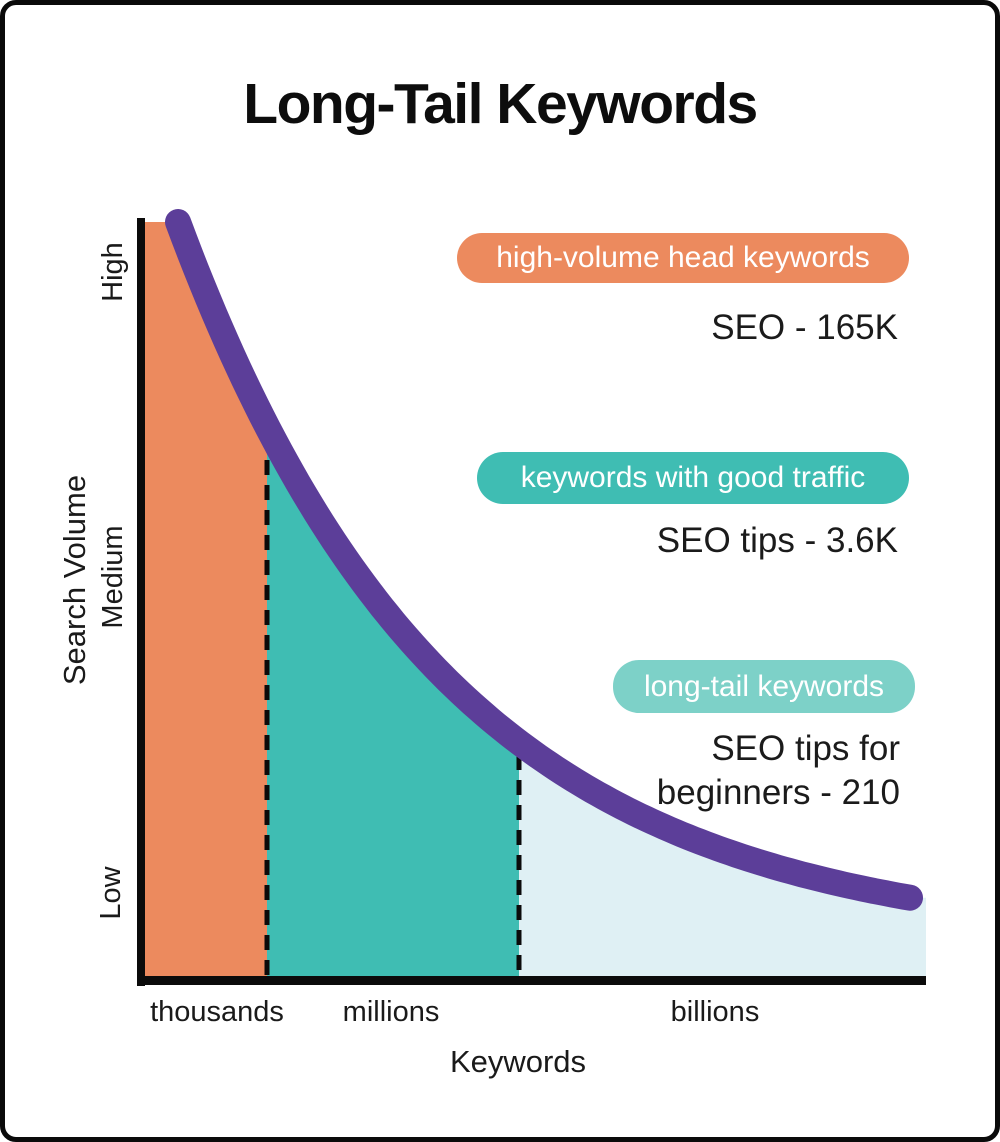  What do you see at coordinates (74, 580) in the screenshot?
I see `y-axis-title: Search Volume` at bounding box center [74, 580].